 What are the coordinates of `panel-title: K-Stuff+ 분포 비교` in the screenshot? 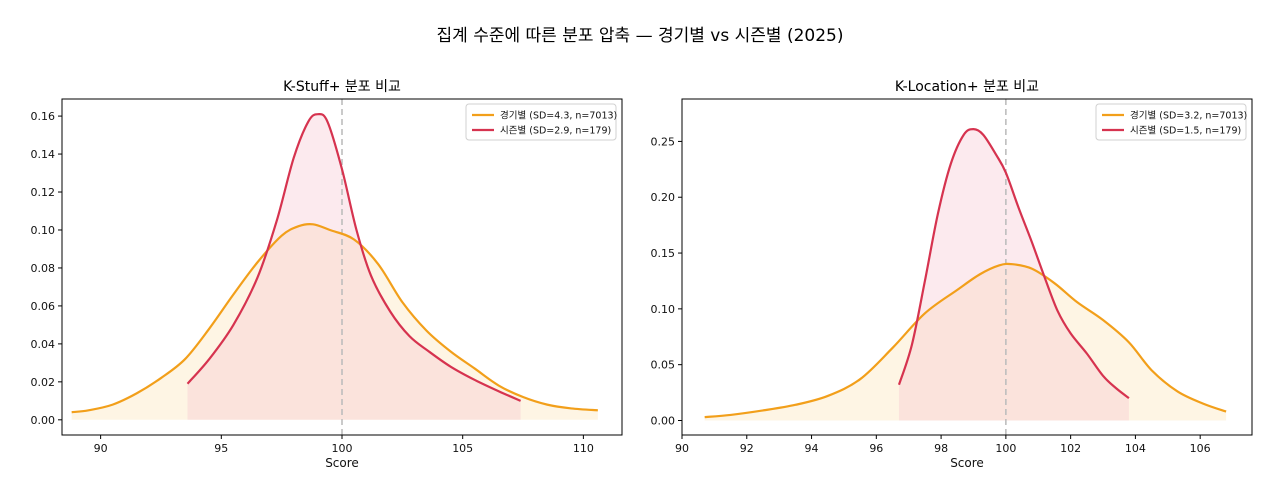 It's located at (342, 87).